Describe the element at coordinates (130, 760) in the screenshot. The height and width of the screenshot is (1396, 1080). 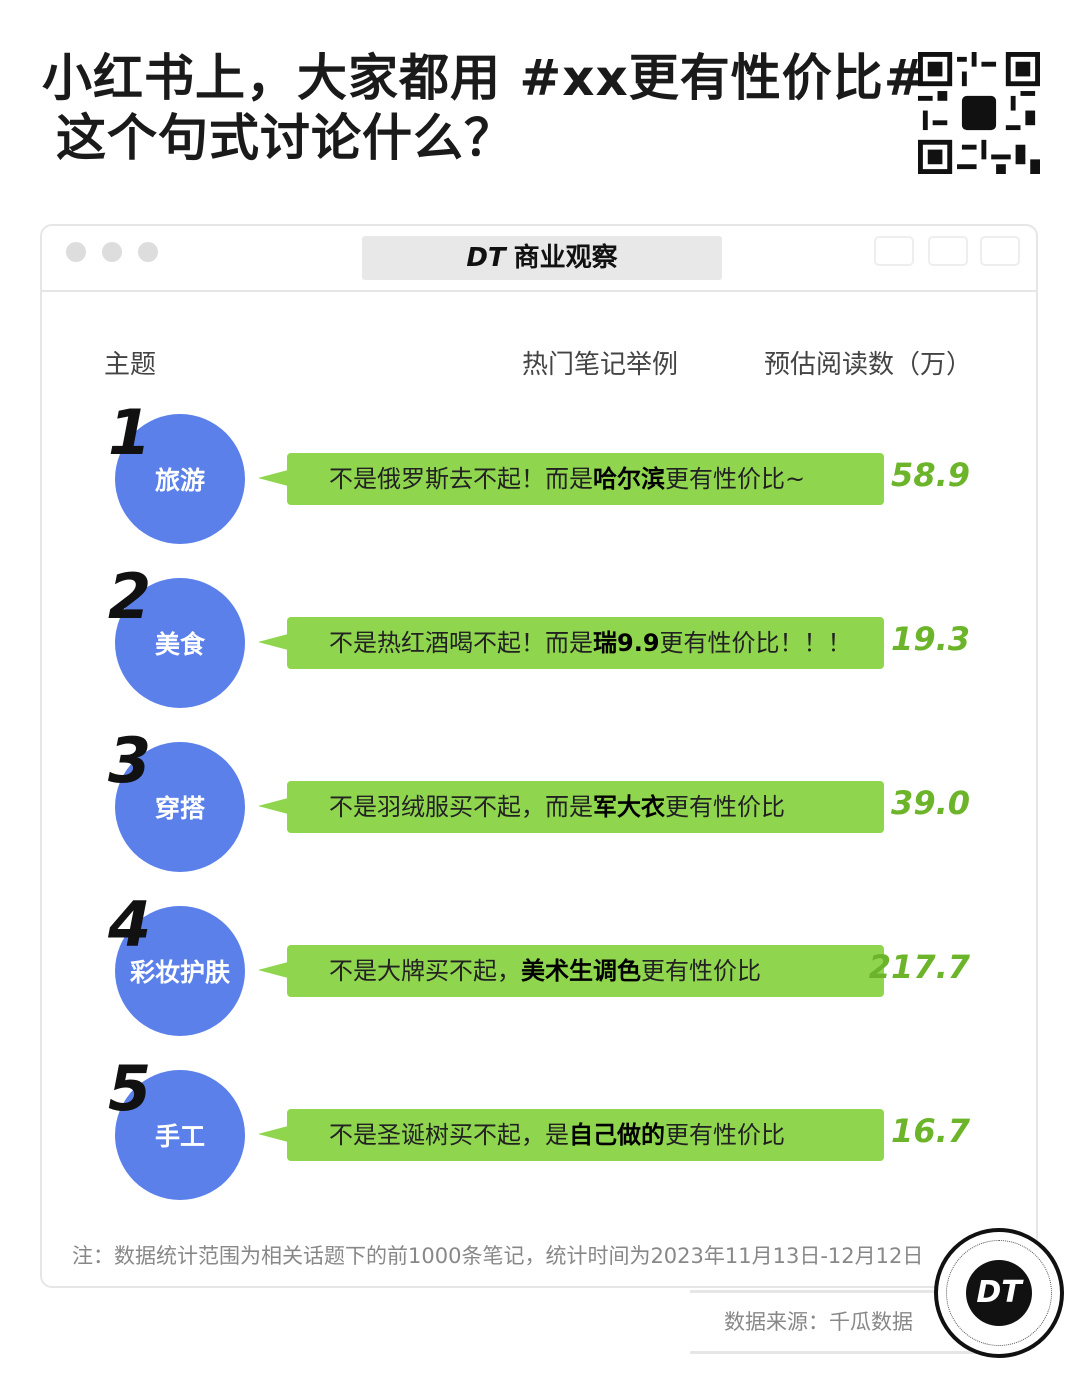
I see `rank-number: 3` at that location.